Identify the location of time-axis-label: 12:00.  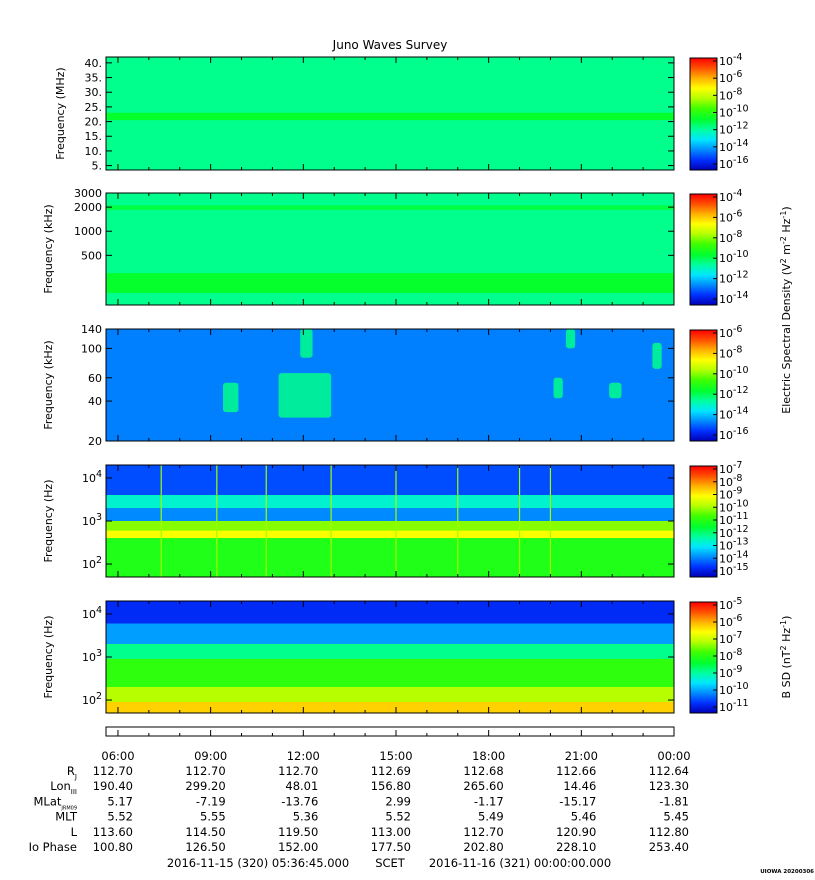
(303, 756).